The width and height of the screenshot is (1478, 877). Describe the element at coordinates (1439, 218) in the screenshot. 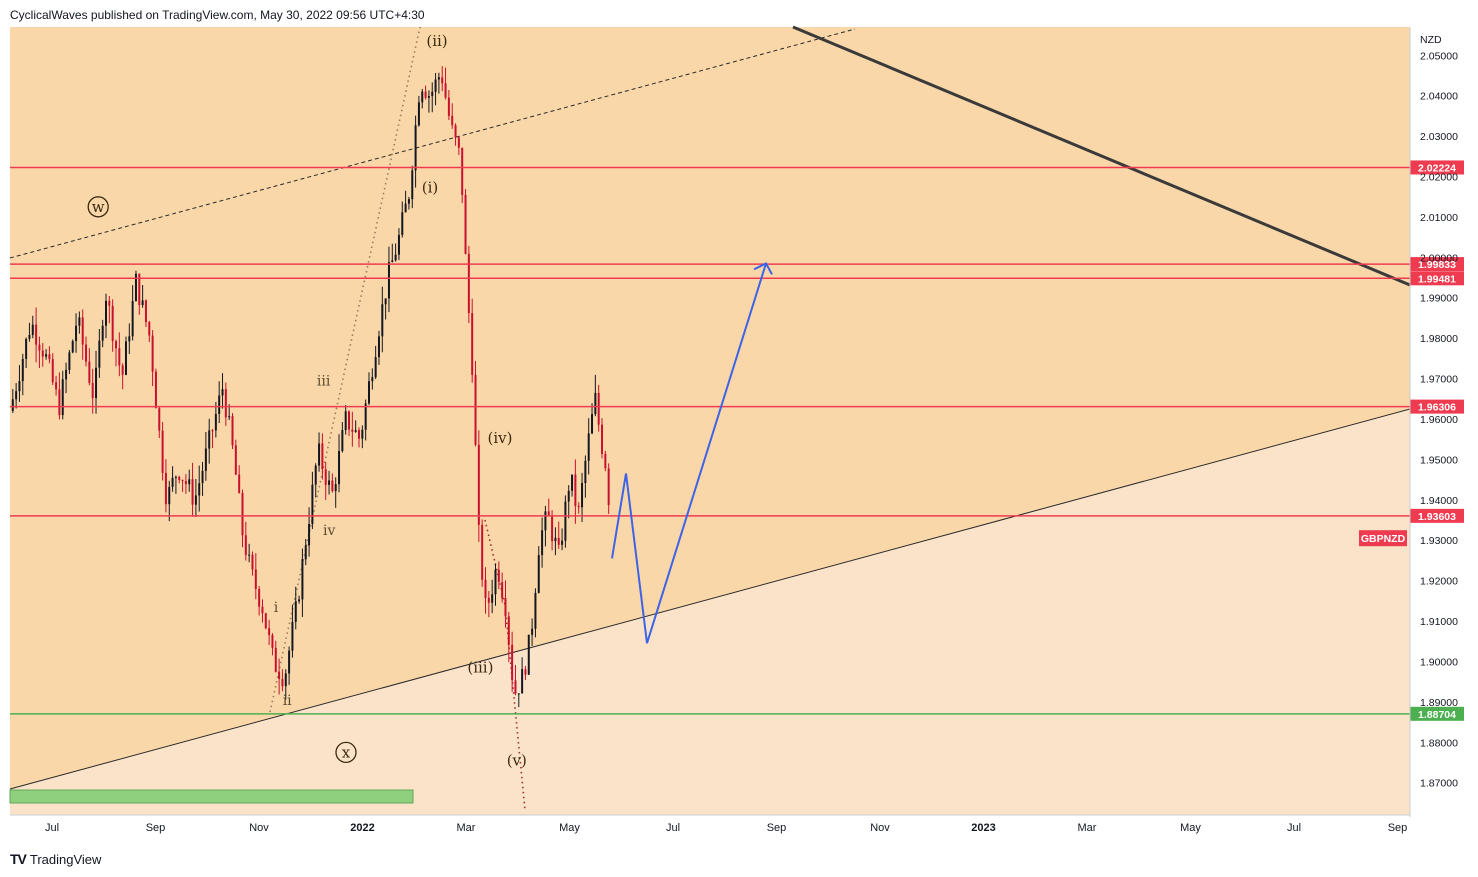

I see `y-tick-label: 2.01000` at that location.